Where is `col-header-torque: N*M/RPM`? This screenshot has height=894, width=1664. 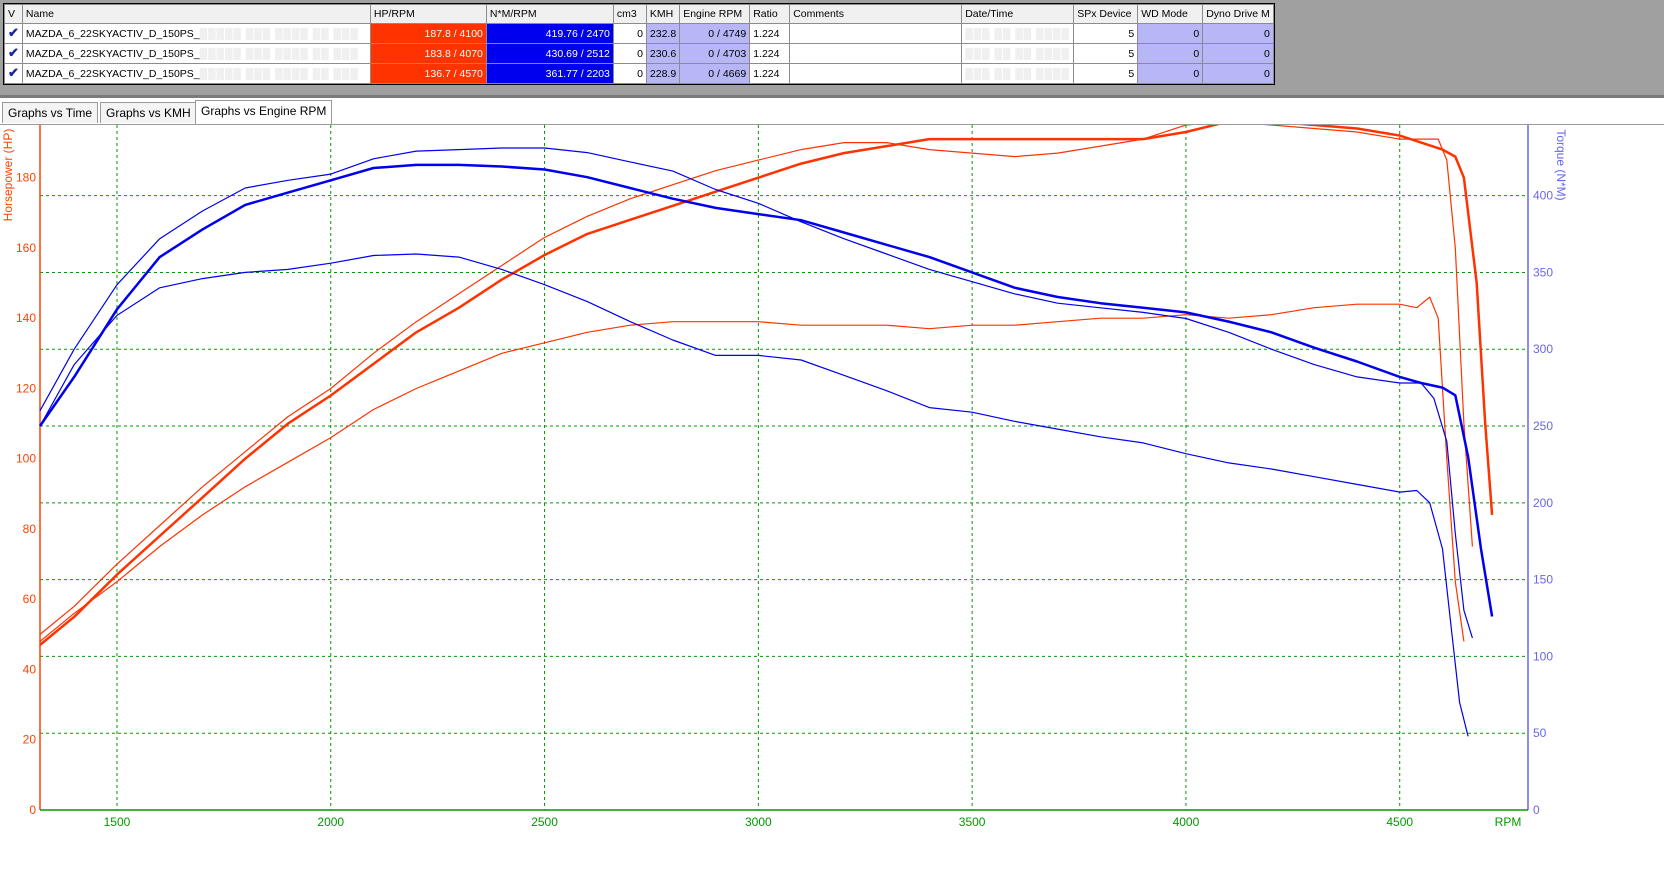
col-header-torque: N*M/RPM is located at coordinates (549, 14).